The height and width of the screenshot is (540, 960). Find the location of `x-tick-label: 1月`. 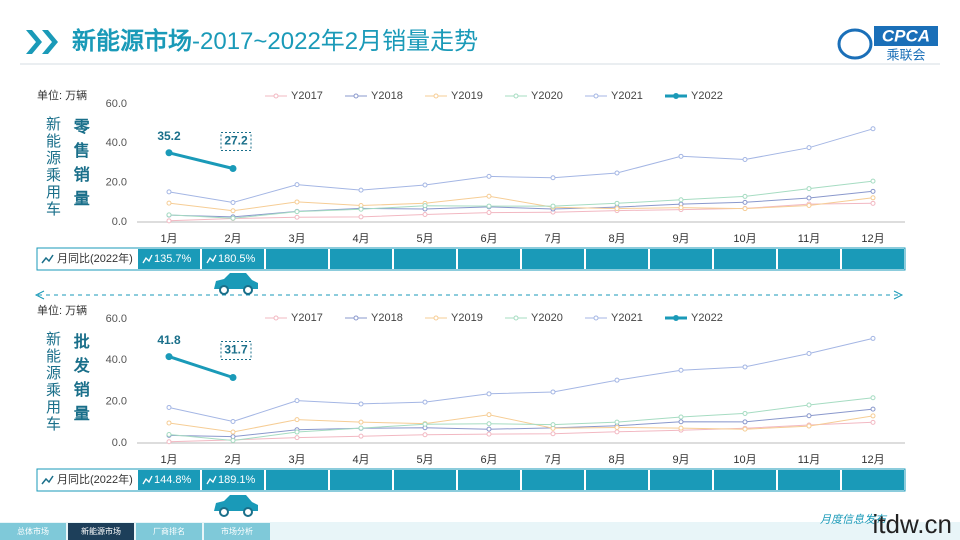

x-tick-label: 1月 is located at coordinates (168, 239).